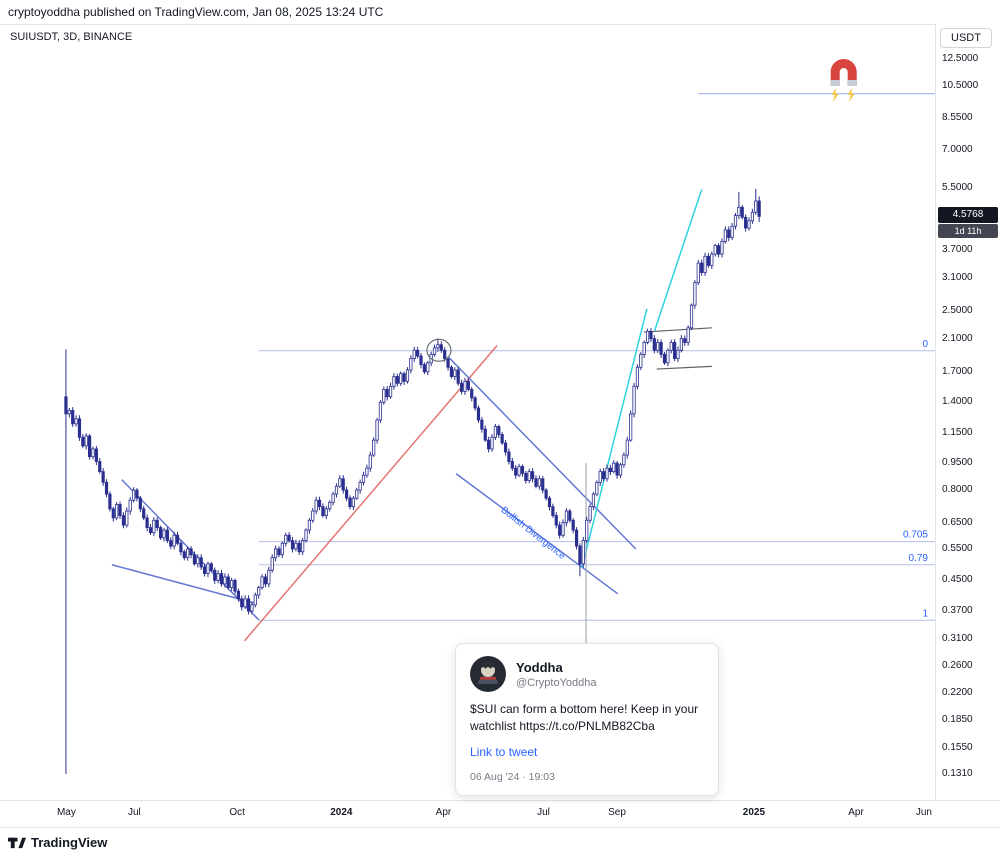 The image size is (1000, 857). I want to click on price-label: 0.5500, so click(957, 548).